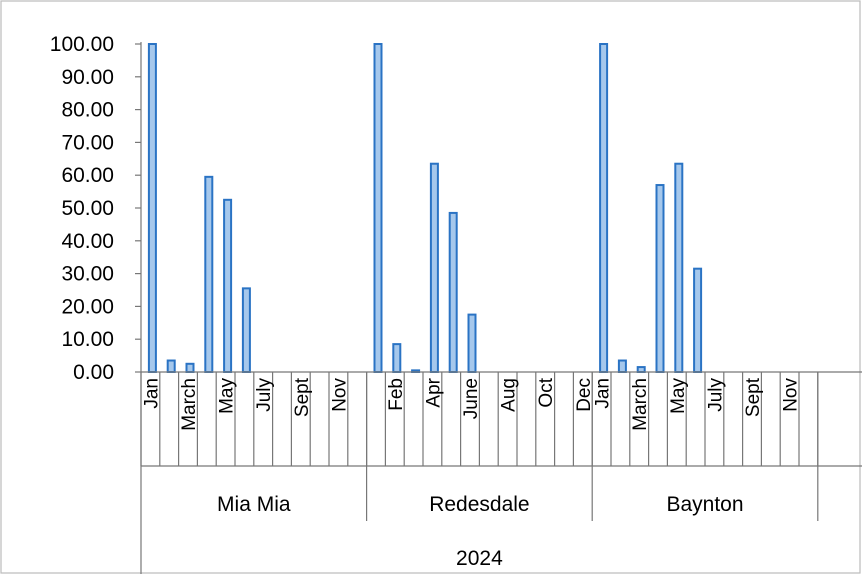 The image size is (862, 574). What do you see at coordinates (87, 306) in the screenshot?
I see `y-tick-label: 20.00` at bounding box center [87, 306].